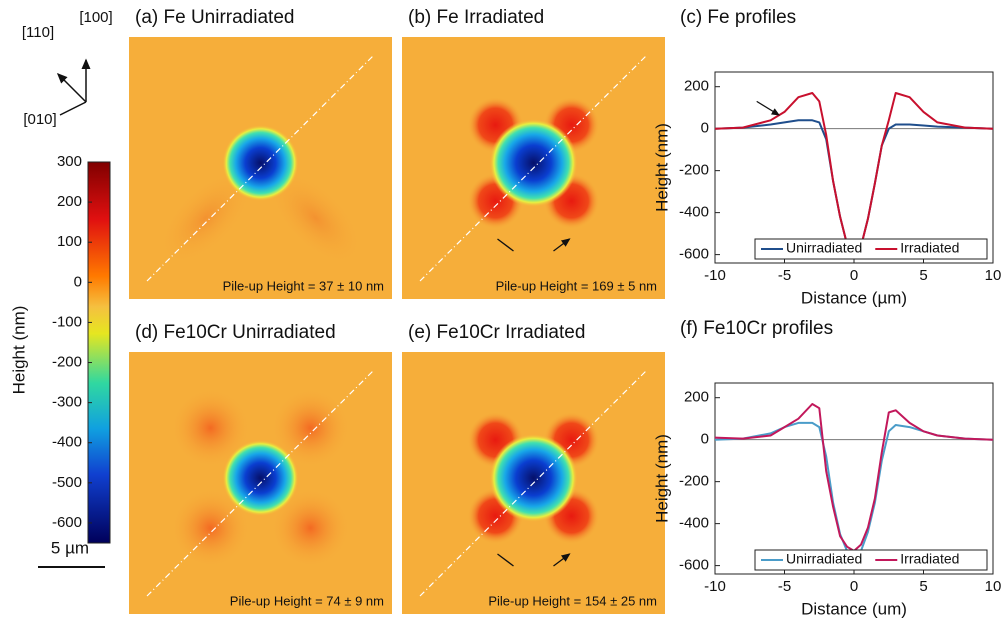 The height and width of the screenshot is (622, 1007). What do you see at coordinates (67, 402) in the screenshot?
I see `colorbar-tick-label: -300` at bounding box center [67, 402].